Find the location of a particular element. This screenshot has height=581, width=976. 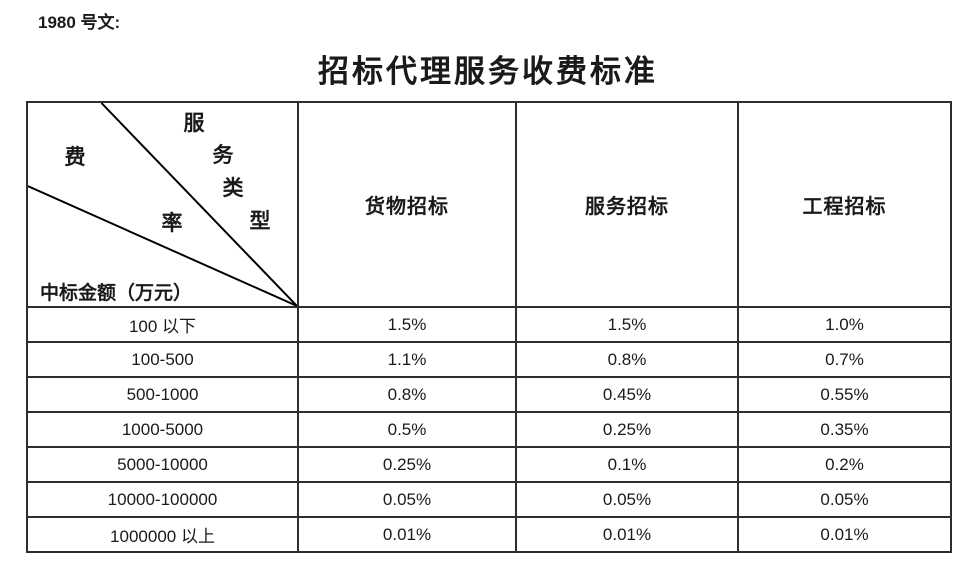

corner-label-fee-rate-char: 费 is located at coordinates (75, 157).